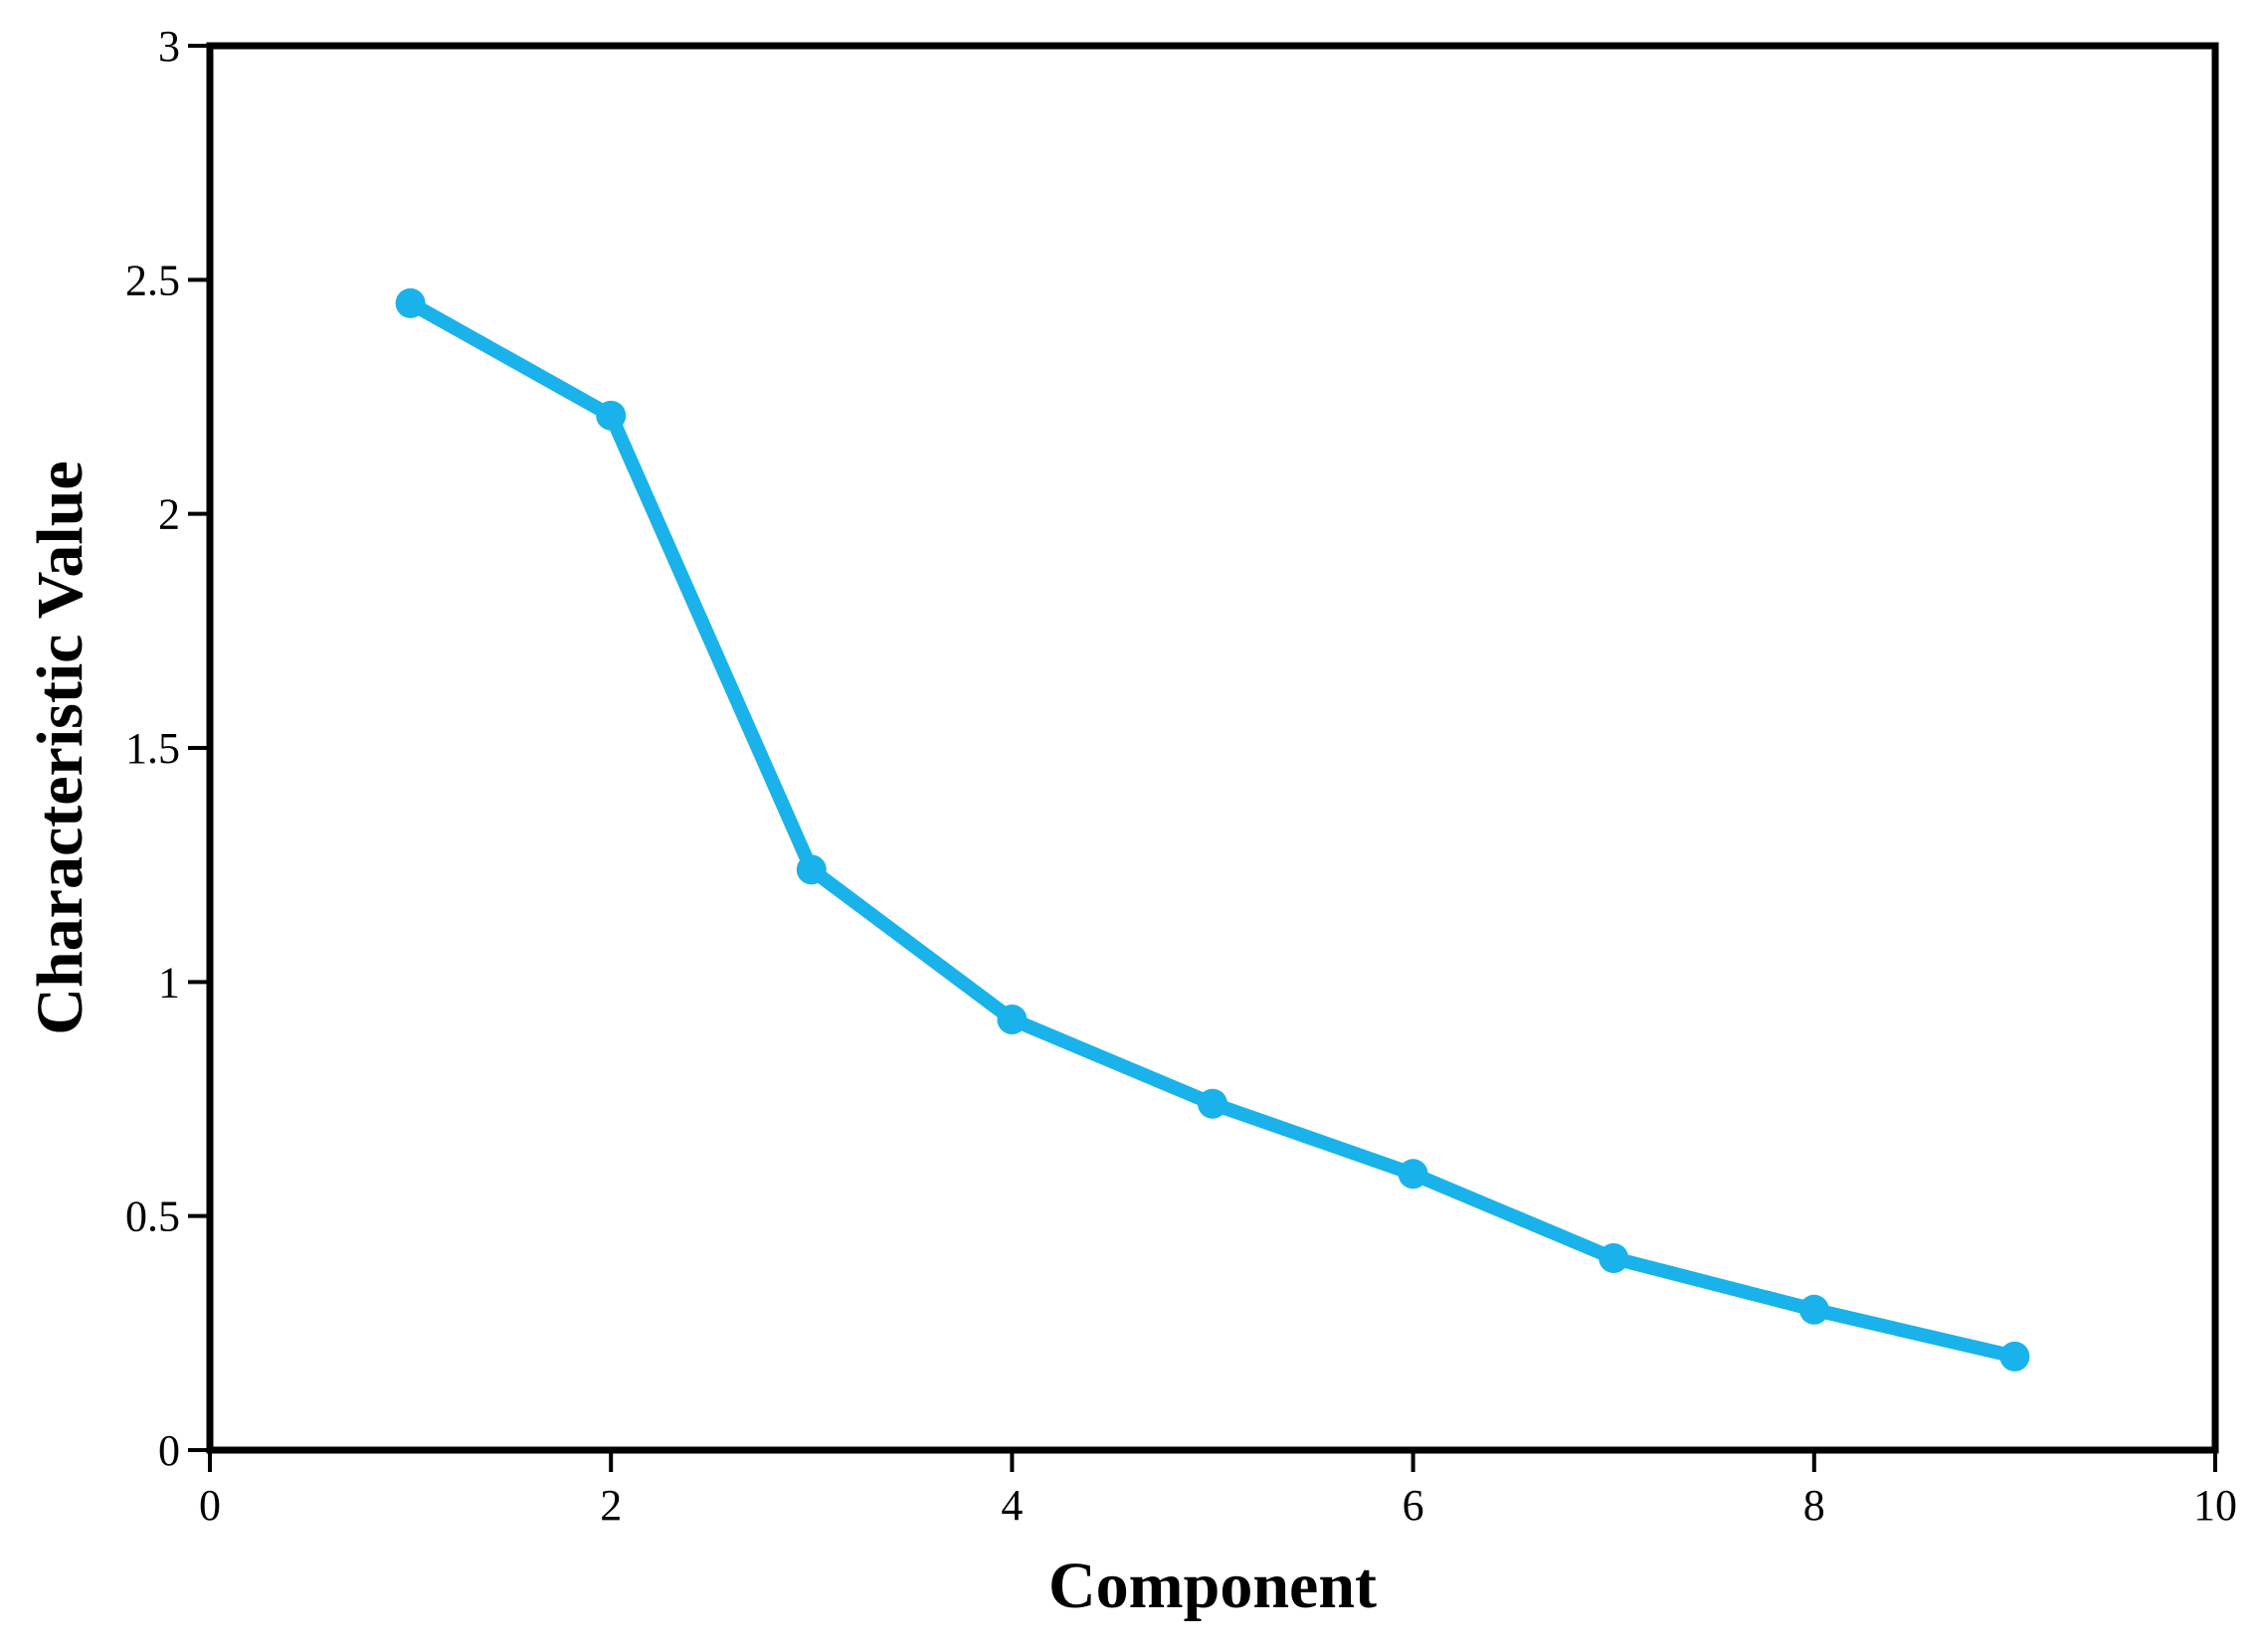 This screenshot has height=1652, width=2258. Describe the element at coordinates (152, 1217) in the screenshot. I see `y-tick-label: 0.5` at that location.